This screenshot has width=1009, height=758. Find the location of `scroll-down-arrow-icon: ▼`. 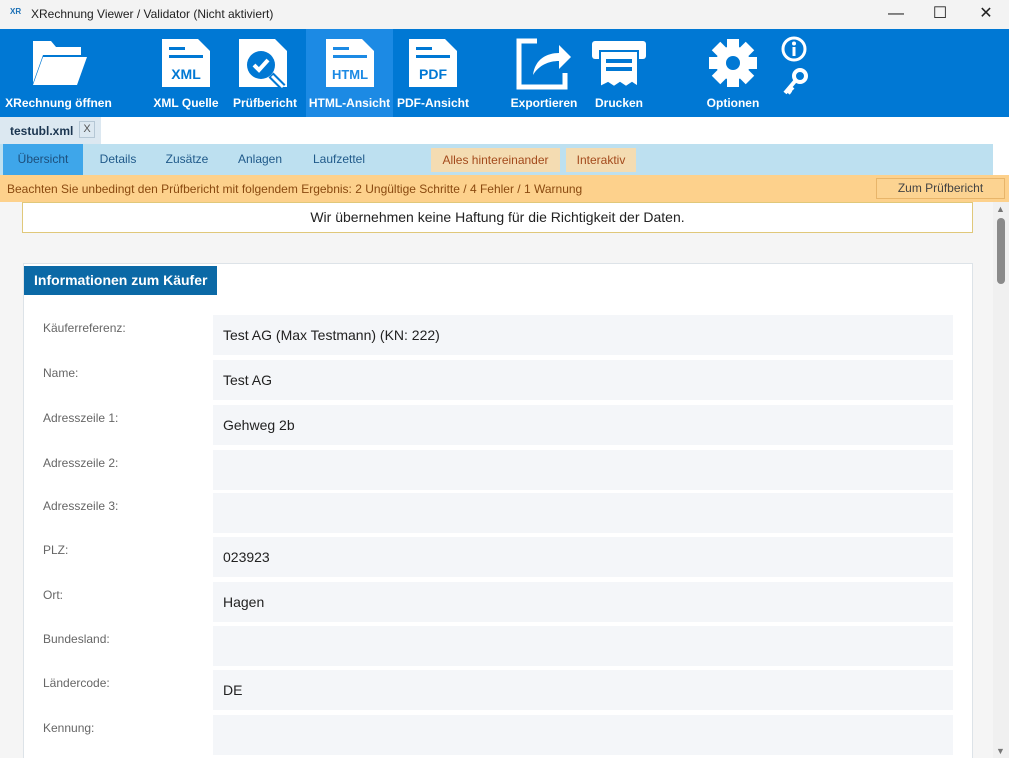

scroll-down-arrow-icon: ▼ is located at coordinates (1000, 751).